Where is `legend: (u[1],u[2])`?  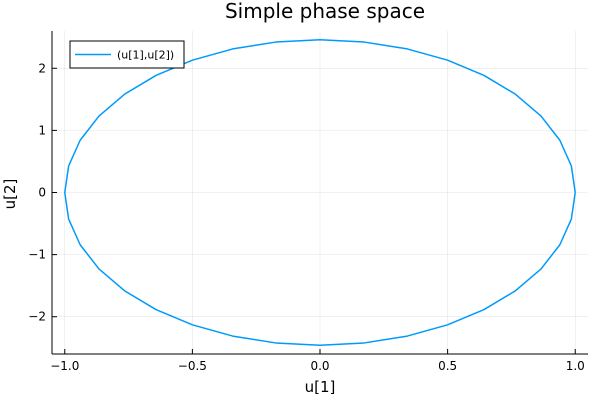 legend: (u[1],u[2]) is located at coordinates (127, 54).